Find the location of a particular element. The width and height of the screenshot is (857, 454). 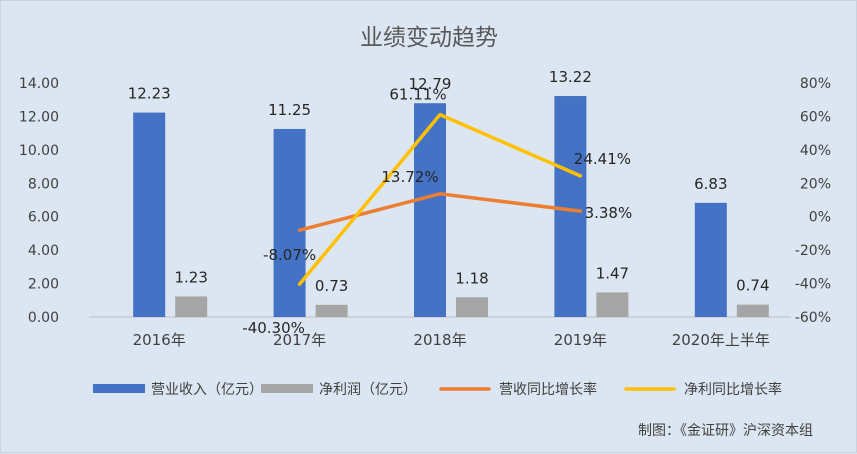

y-left-tick-label: 8.00 is located at coordinates (43, 184).